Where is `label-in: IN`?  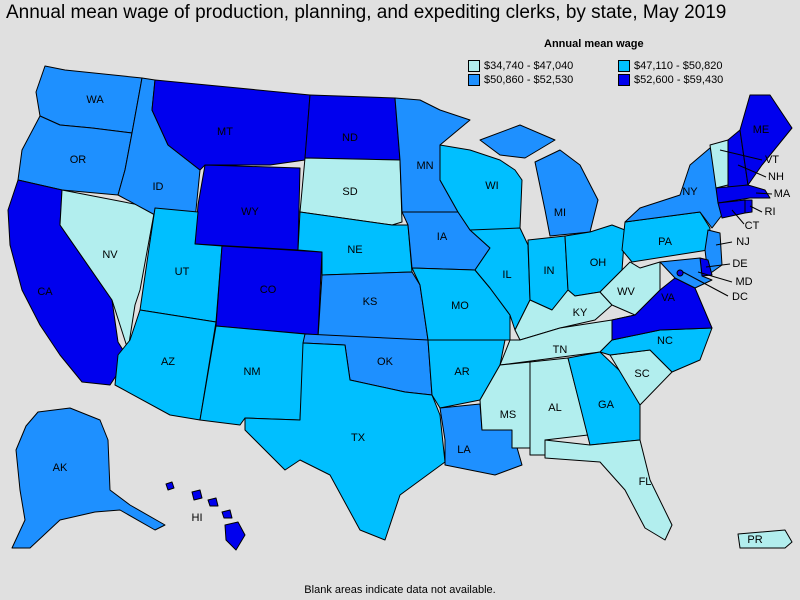 label-in: IN is located at coordinates (549, 271).